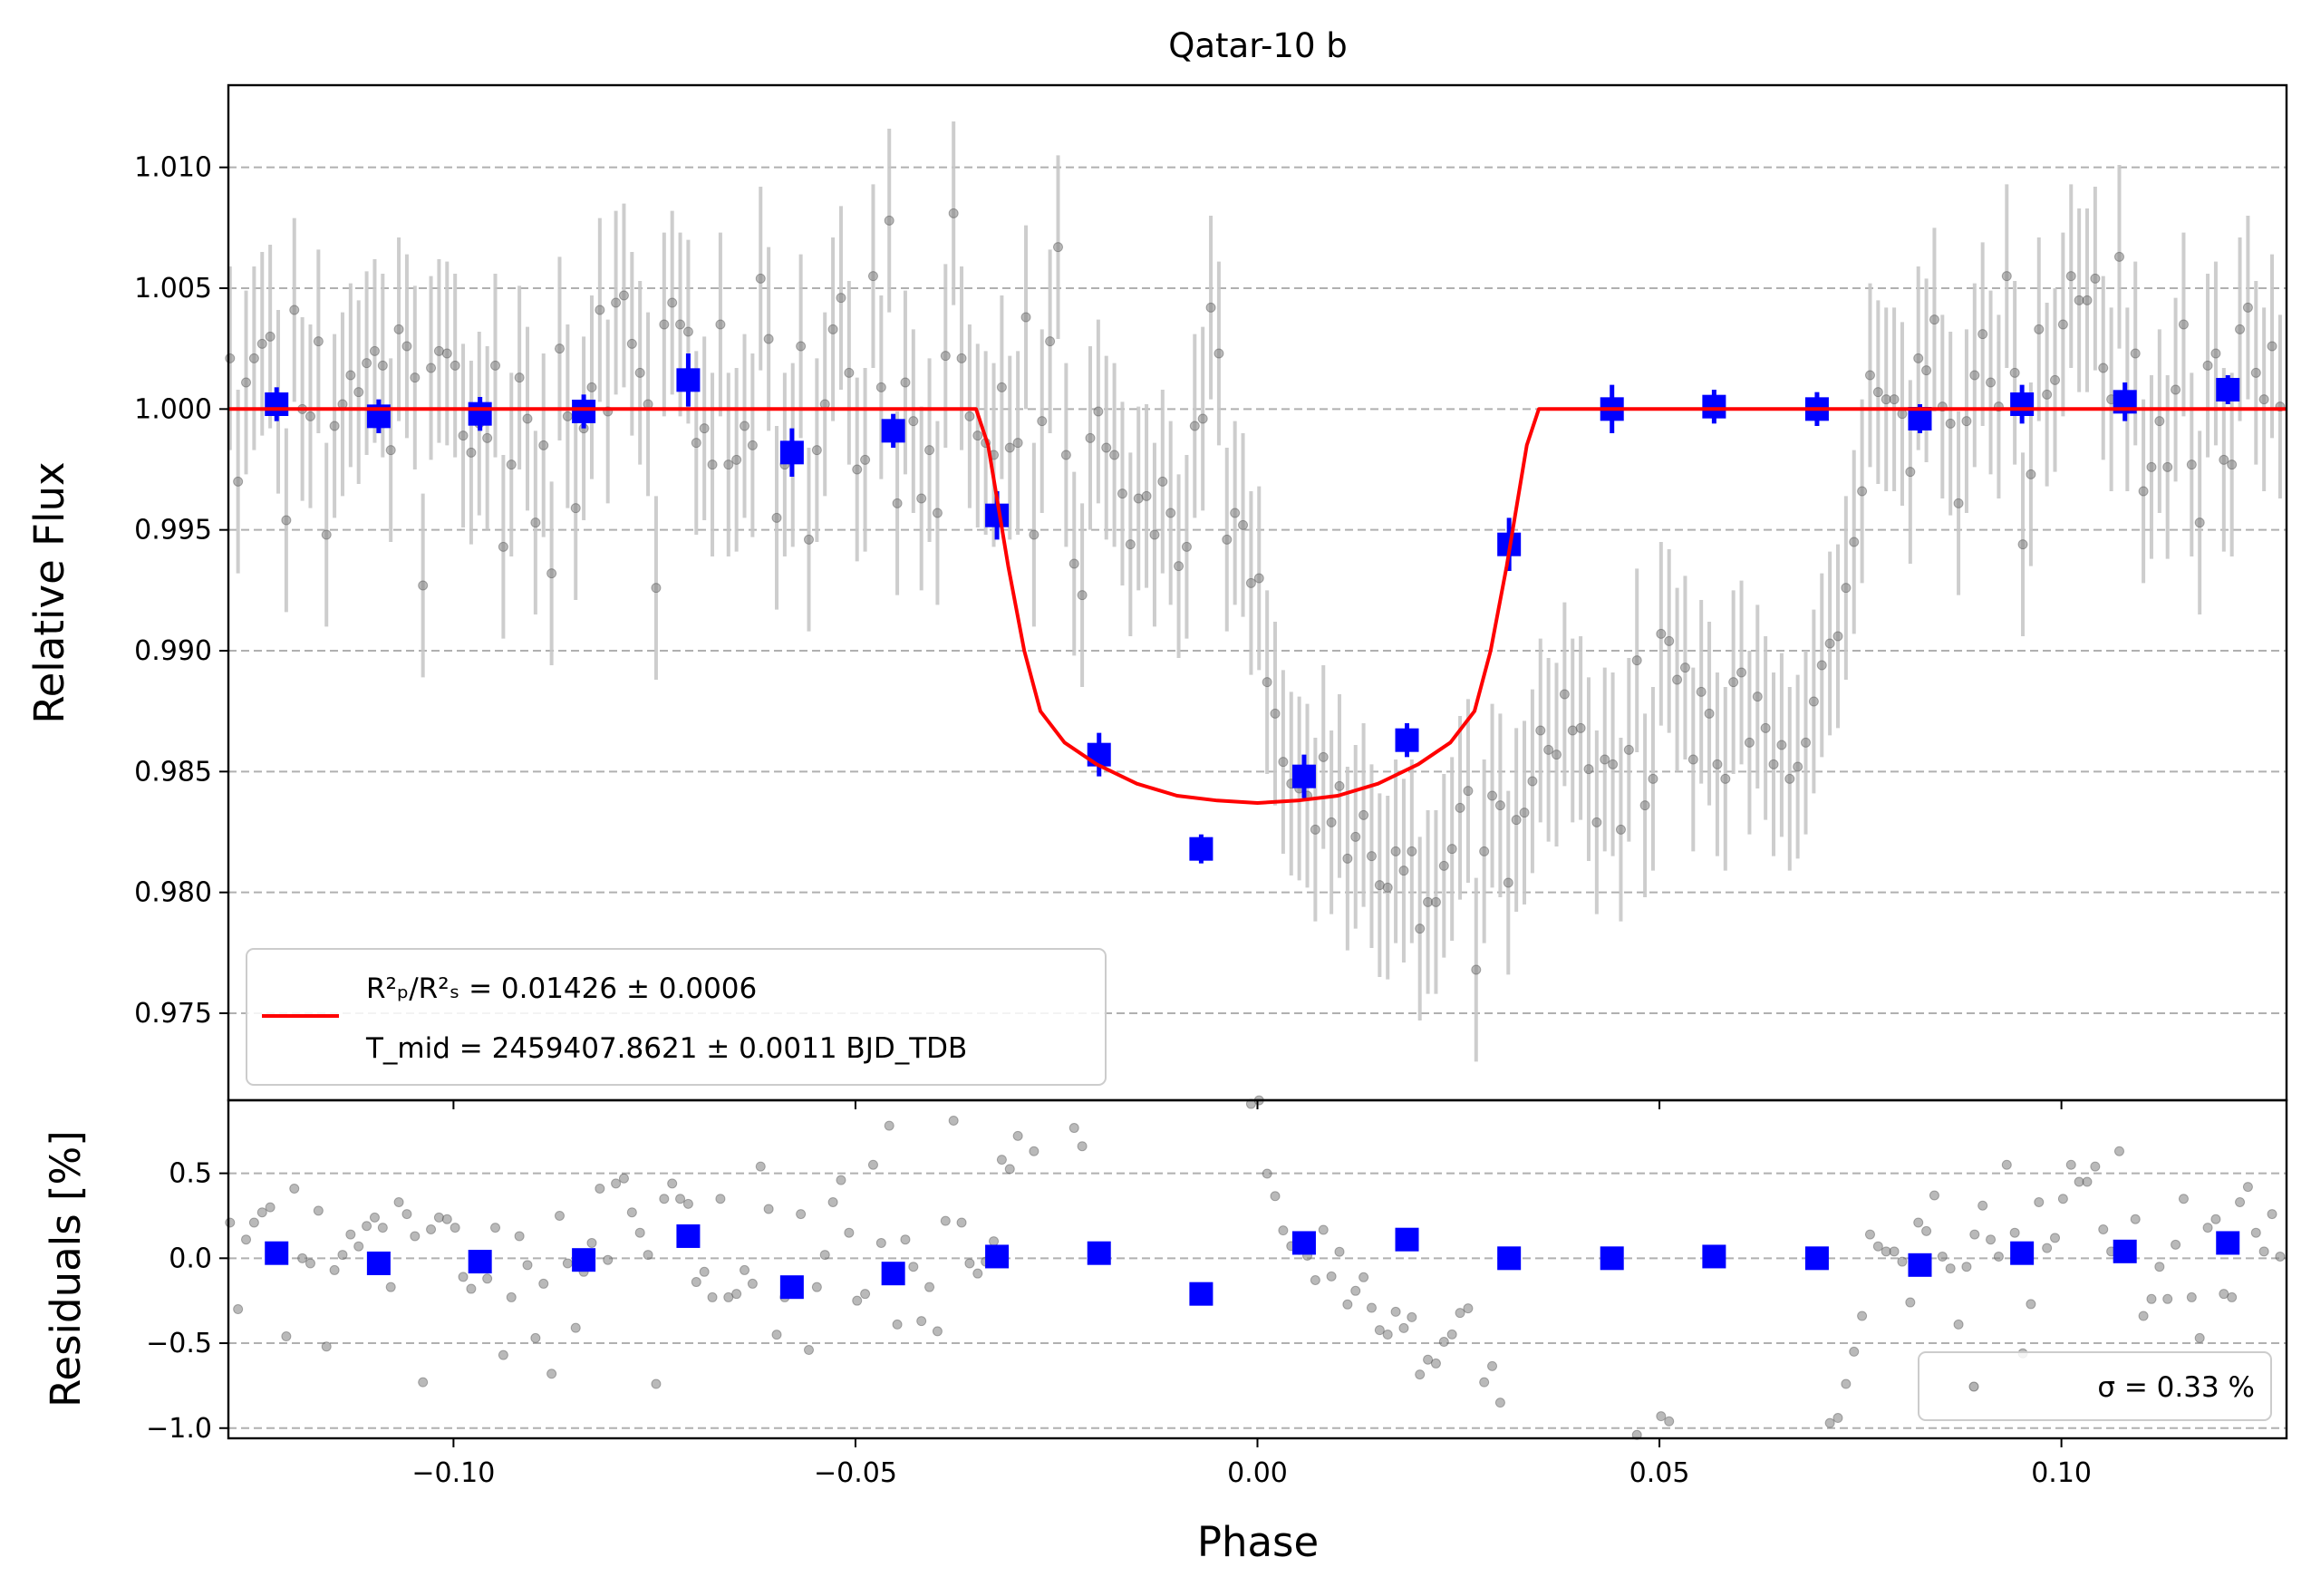  Describe the element at coordinates (2176, 1387) in the screenshot. I see `legend-sigma-text: σ = 0.33 %` at that location.